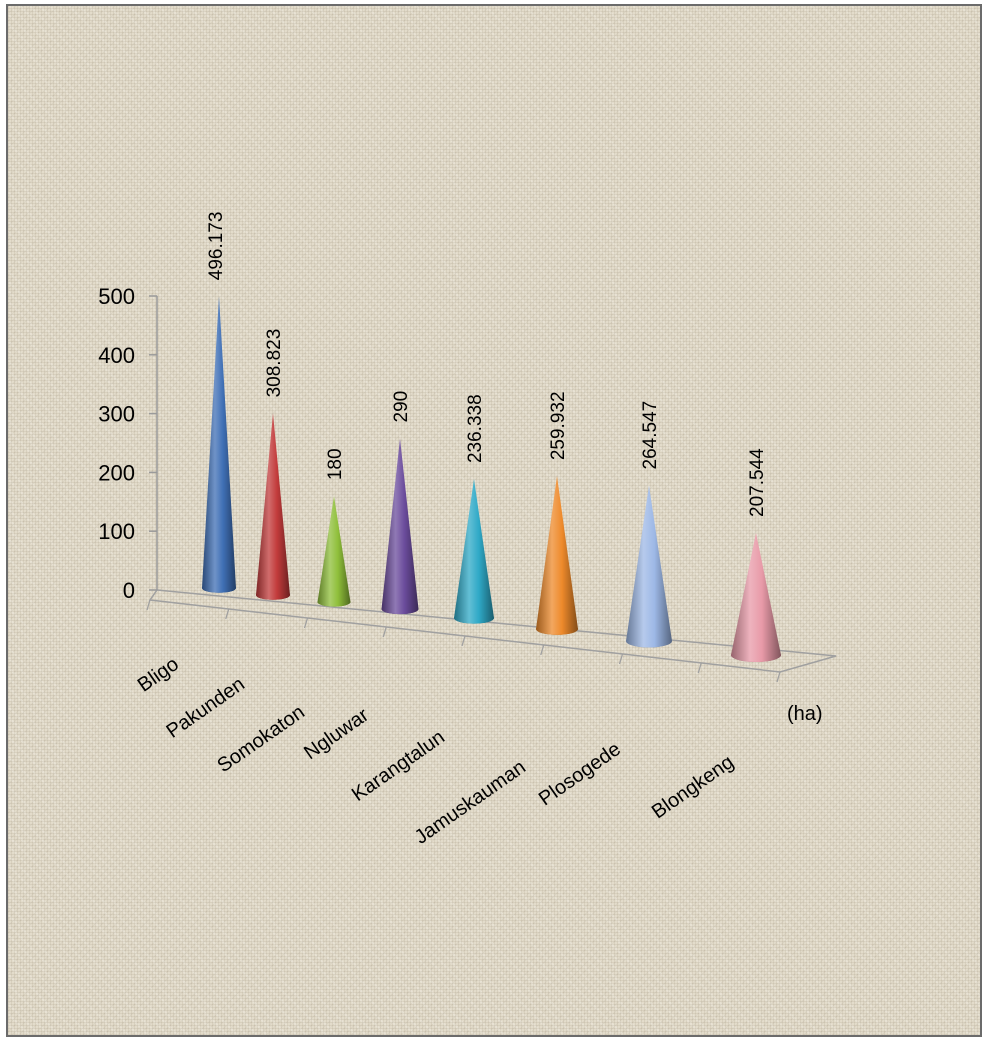  I want to click on cone-ngluwar, so click(400, 526).